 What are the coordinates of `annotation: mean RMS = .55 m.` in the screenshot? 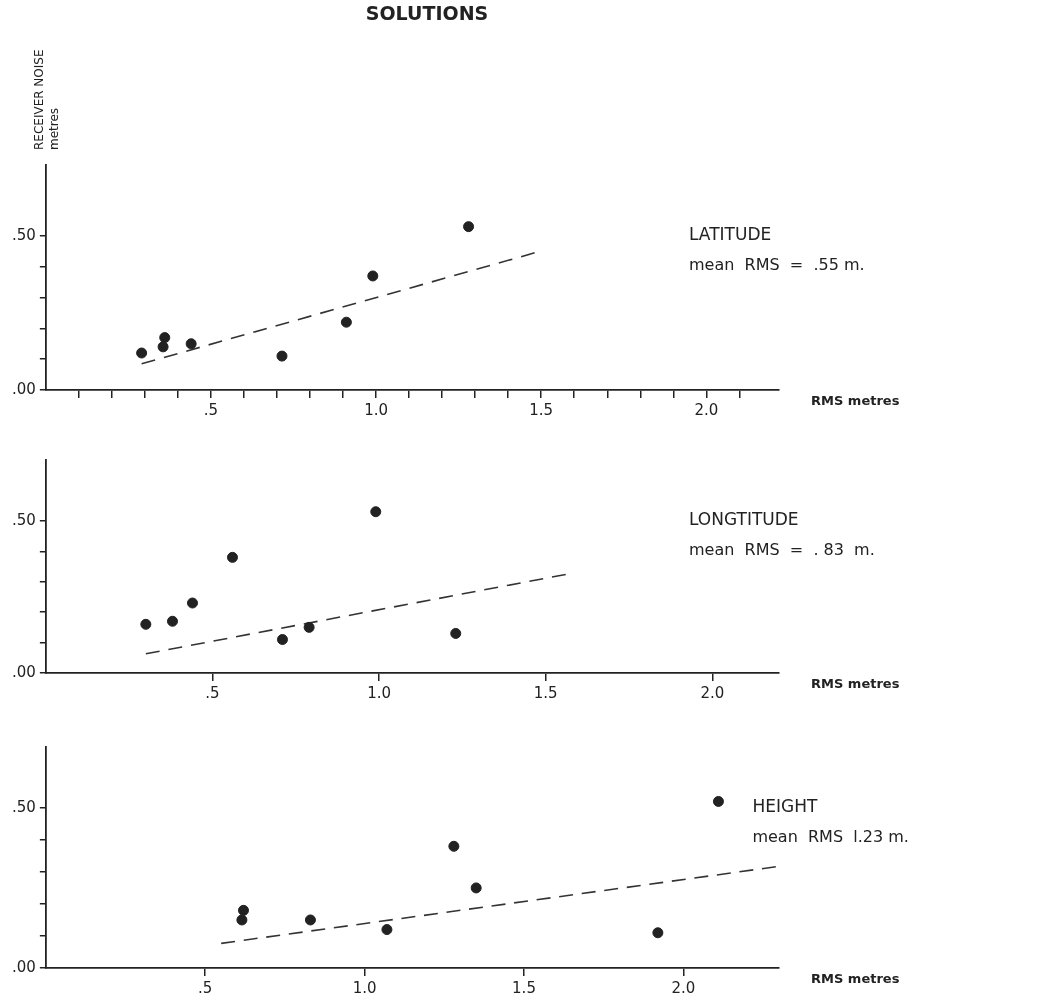 It's located at (777, 265).